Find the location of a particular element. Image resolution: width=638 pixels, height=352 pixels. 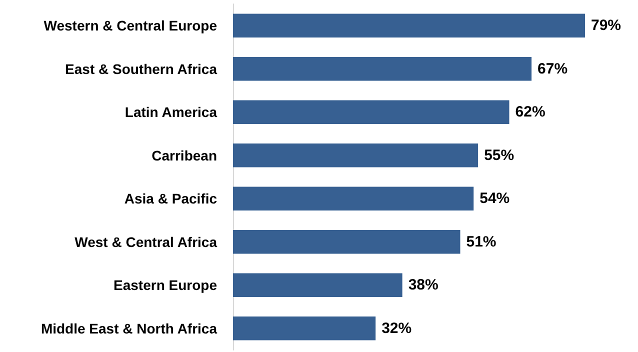

data-label: 67% is located at coordinates (553, 69).